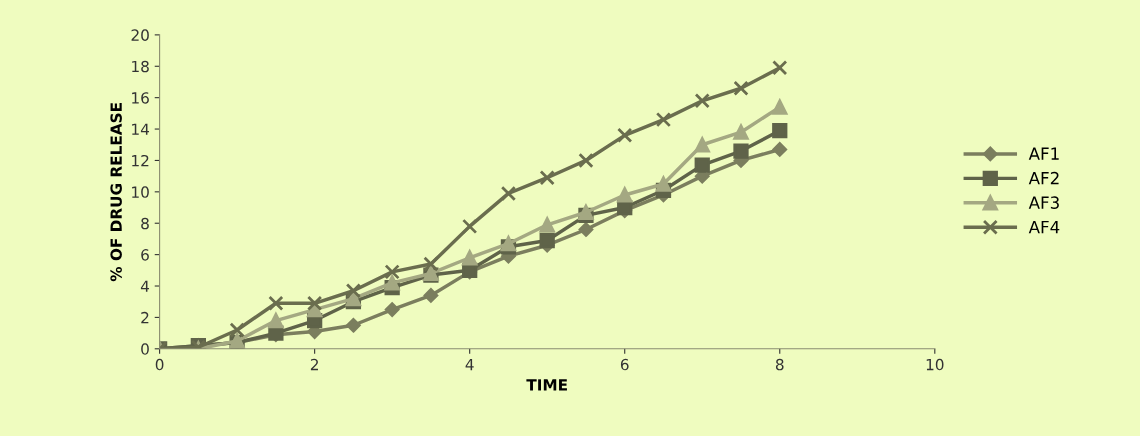 The width and height of the screenshot is (1140, 436). I want to click on x-tick-label: 10, so click(935, 364).